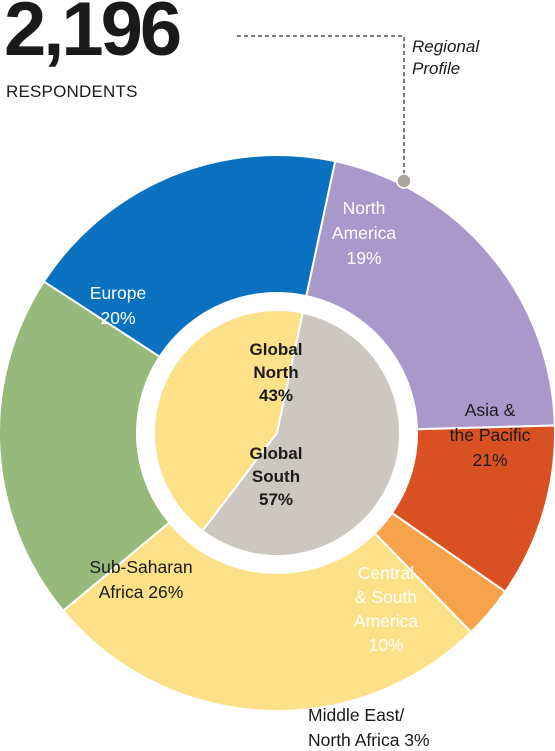 This screenshot has width=555, height=751. I want to click on ring-label-north-america-line-2: America, so click(364, 233).